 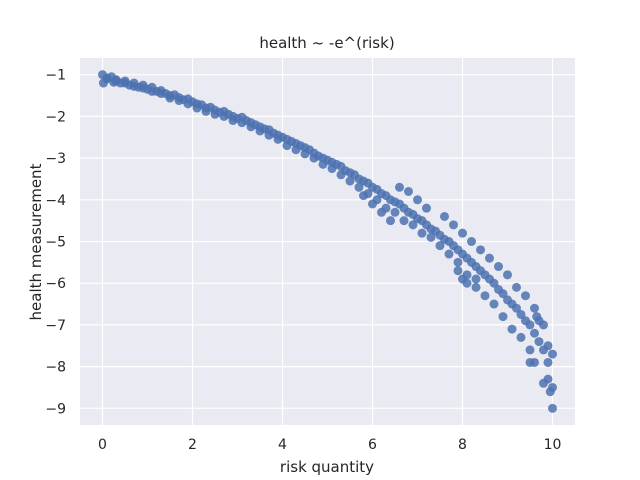 What do you see at coordinates (372, 445) in the screenshot?
I see `x-tick-label: 6` at bounding box center [372, 445].